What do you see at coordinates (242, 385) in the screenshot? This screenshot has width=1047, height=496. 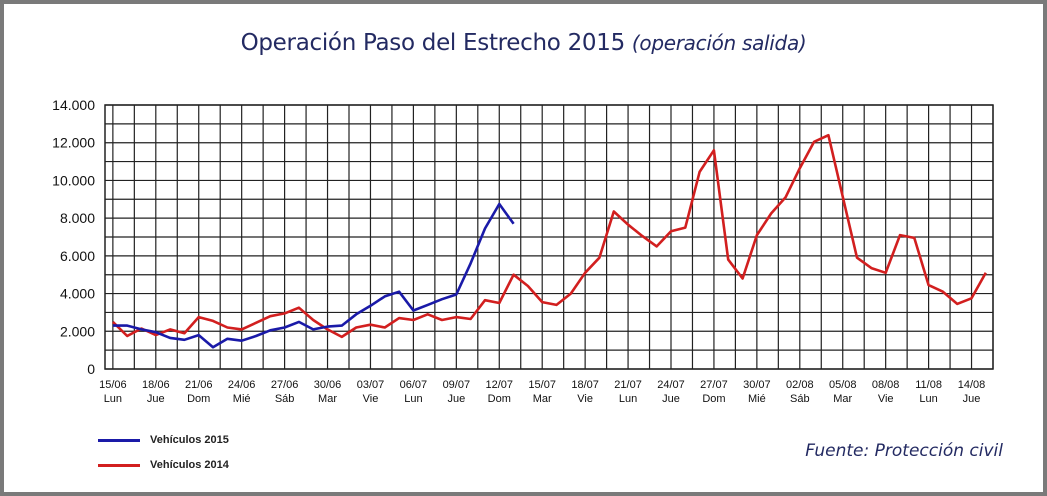 I see `x-tick-date: 24/06` at bounding box center [242, 385].